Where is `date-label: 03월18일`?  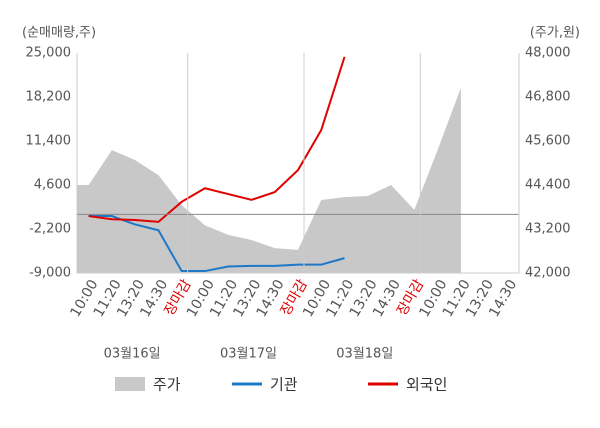
date-label: 03월18일 is located at coordinates (364, 354).